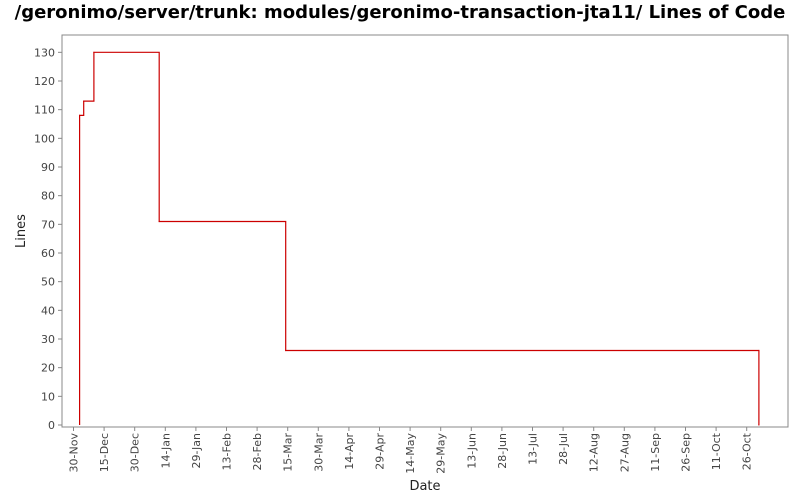 This screenshot has height=500, width=800. I want to click on x-tick-label: 14-May, so click(410, 453).